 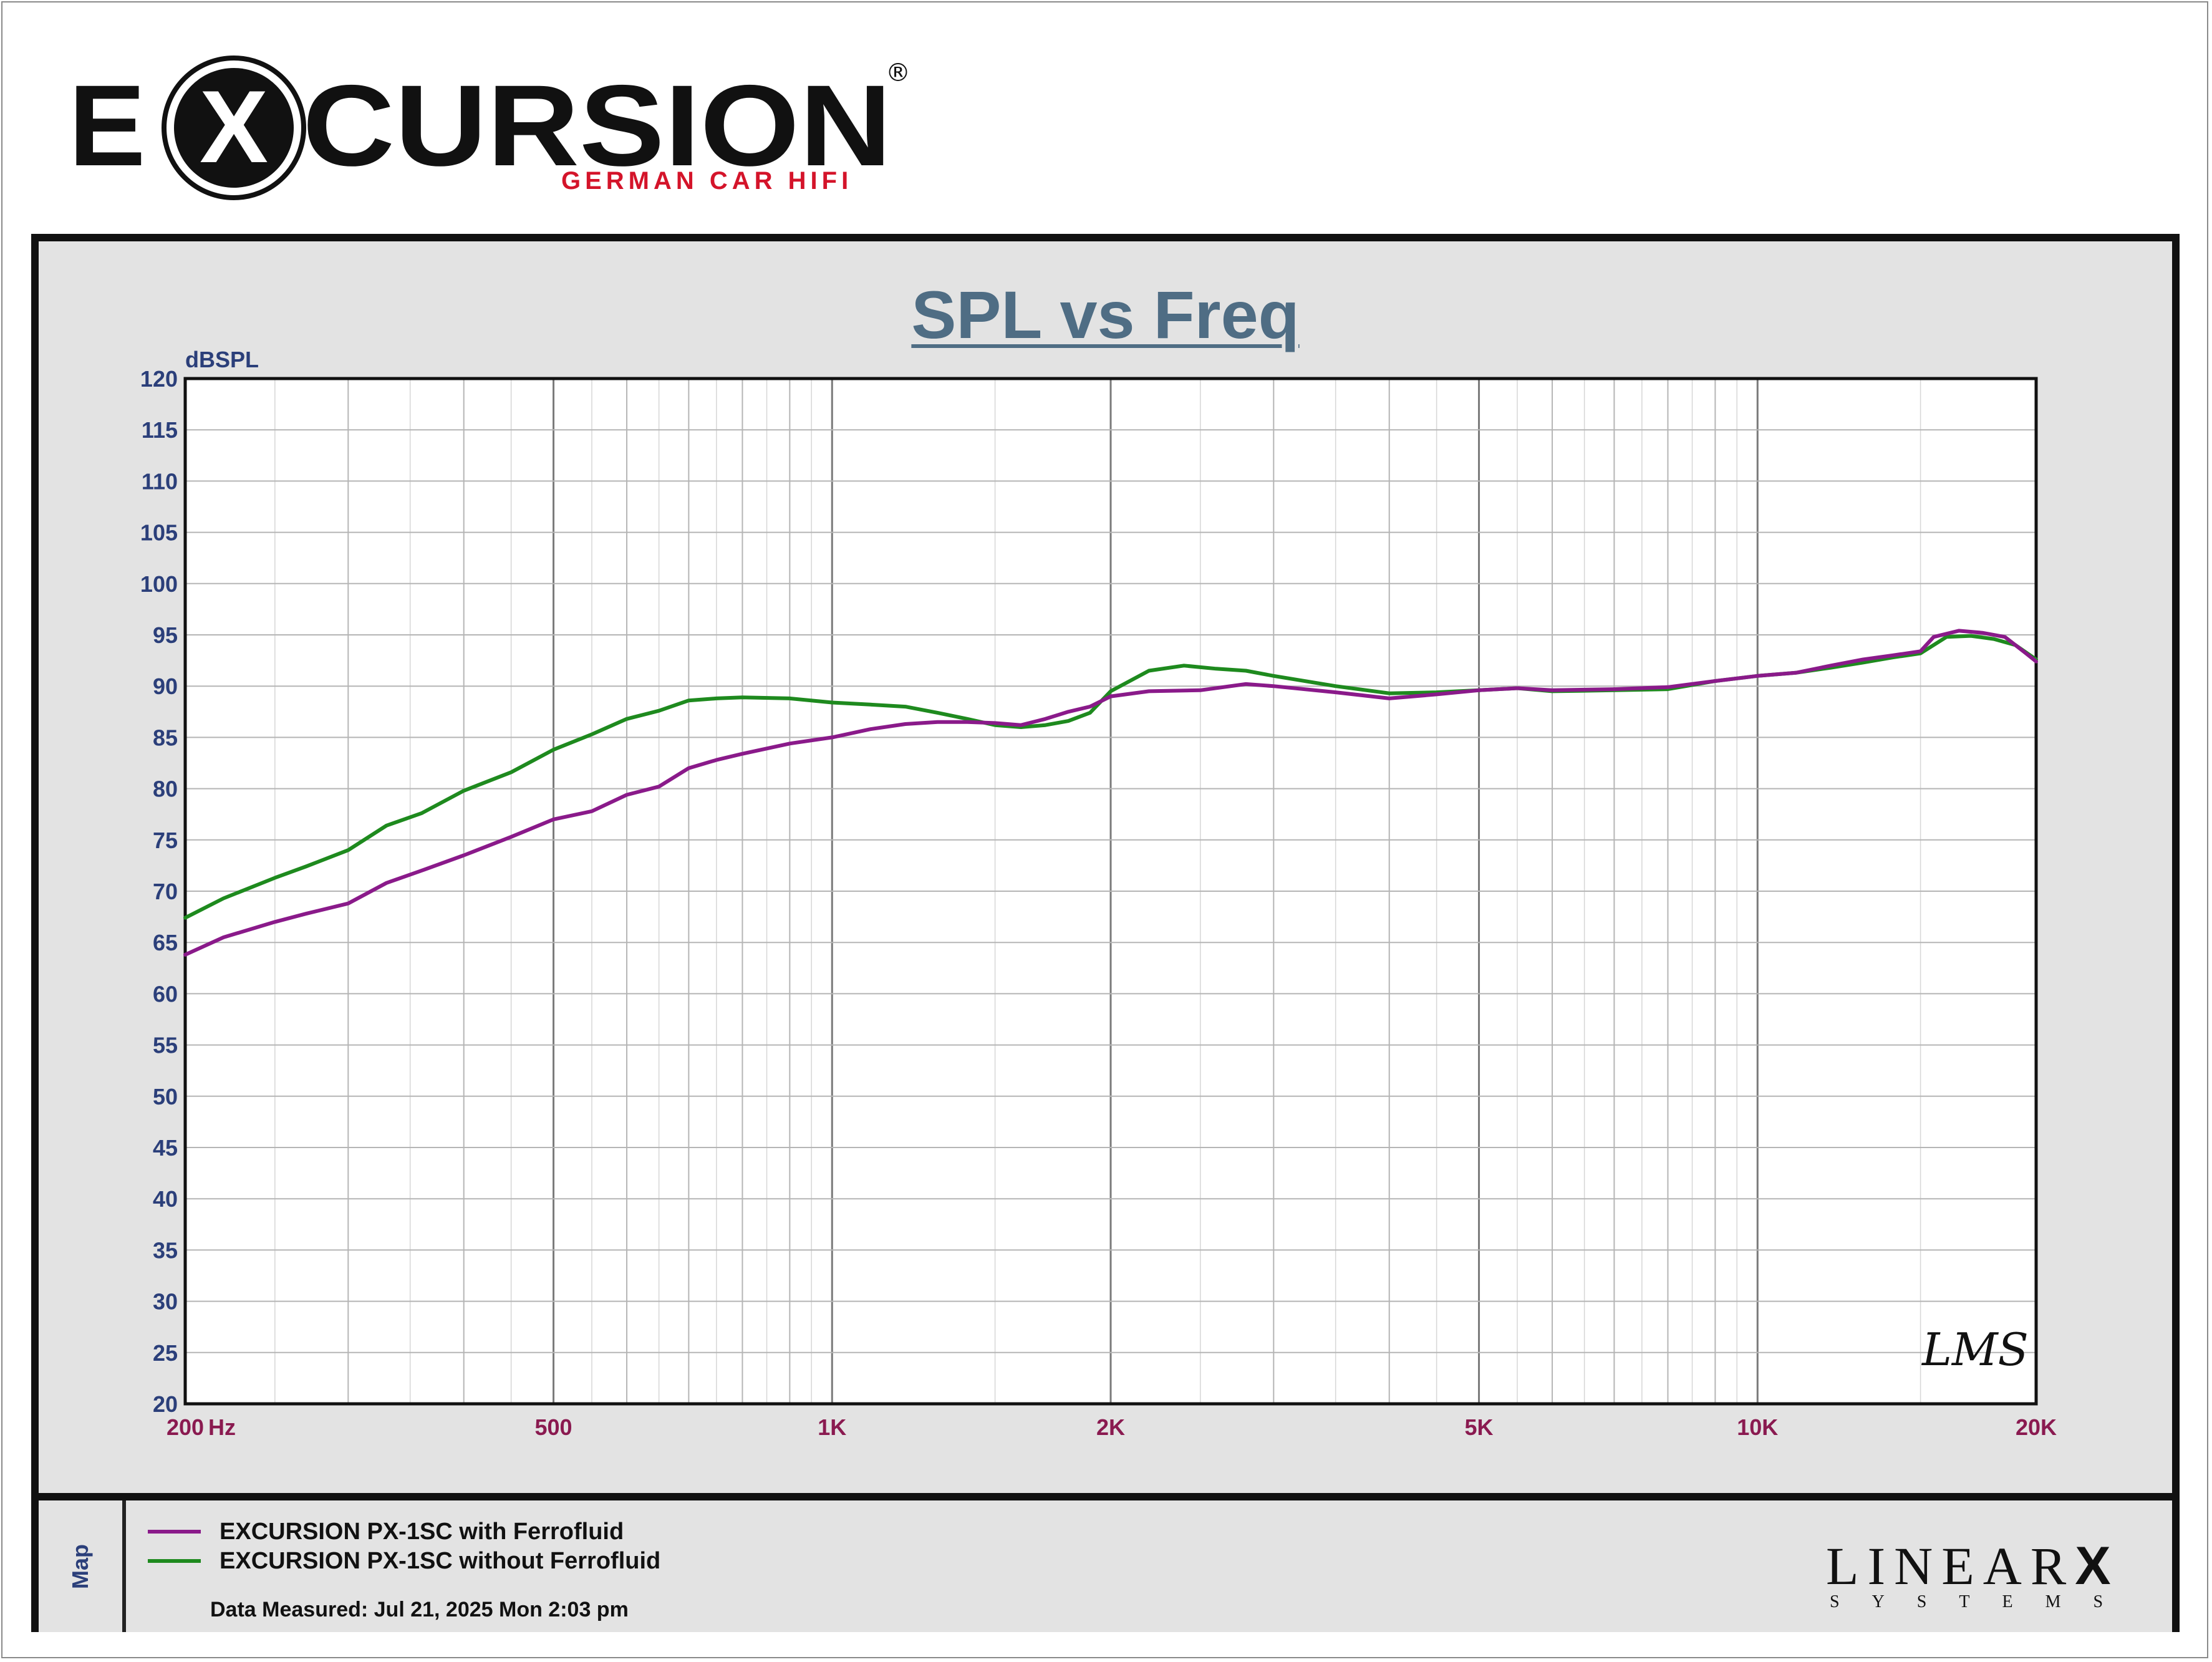 What do you see at coordinates (165, 1096) in the screenshot?
I see `y-tick-label: 50` at bounding box center [165, 1096].